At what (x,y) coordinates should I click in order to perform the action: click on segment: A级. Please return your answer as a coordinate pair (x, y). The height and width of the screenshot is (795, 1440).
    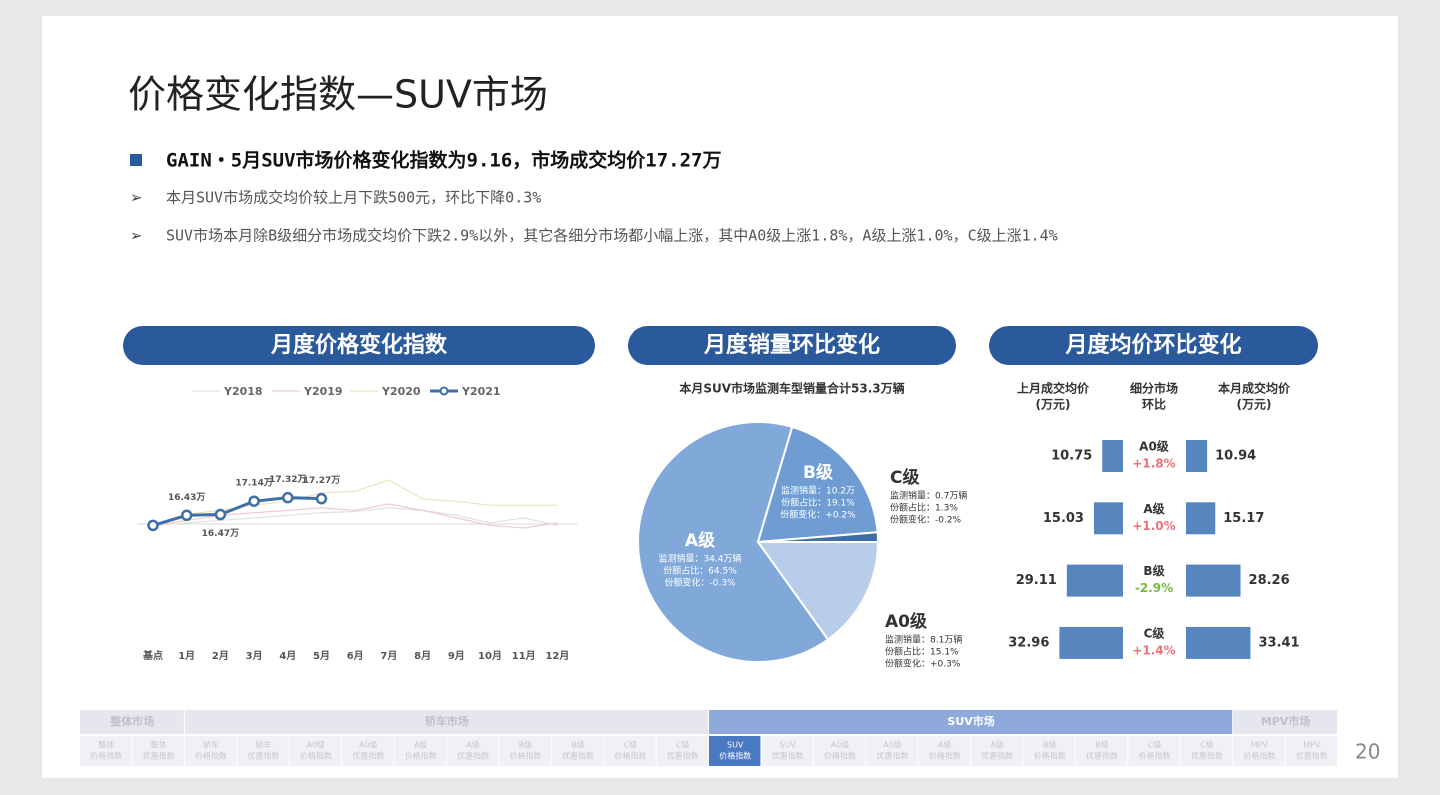
    Looking at the image, I should click on (1153, 508).